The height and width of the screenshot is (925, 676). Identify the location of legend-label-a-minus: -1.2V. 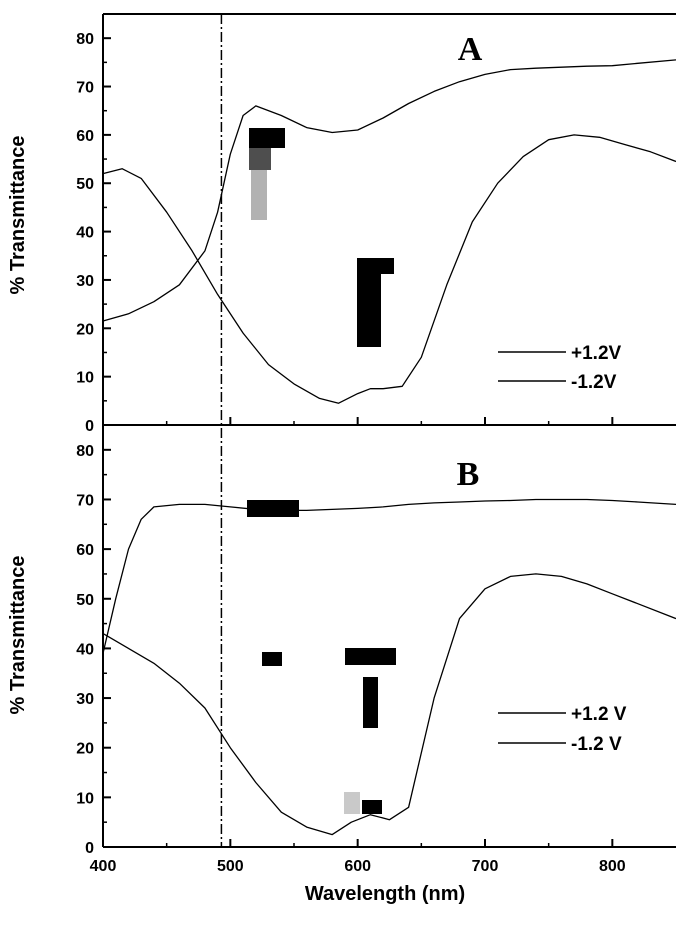
(594, 382).